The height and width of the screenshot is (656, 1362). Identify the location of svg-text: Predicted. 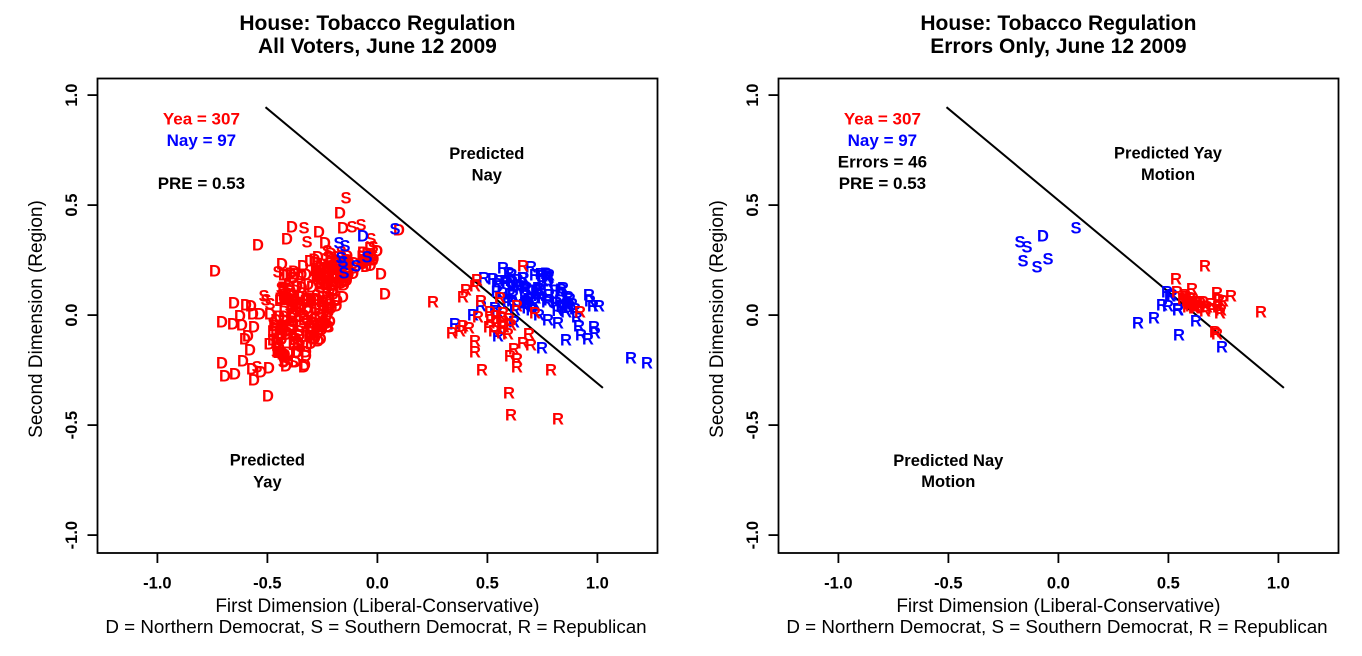
(486, 154).